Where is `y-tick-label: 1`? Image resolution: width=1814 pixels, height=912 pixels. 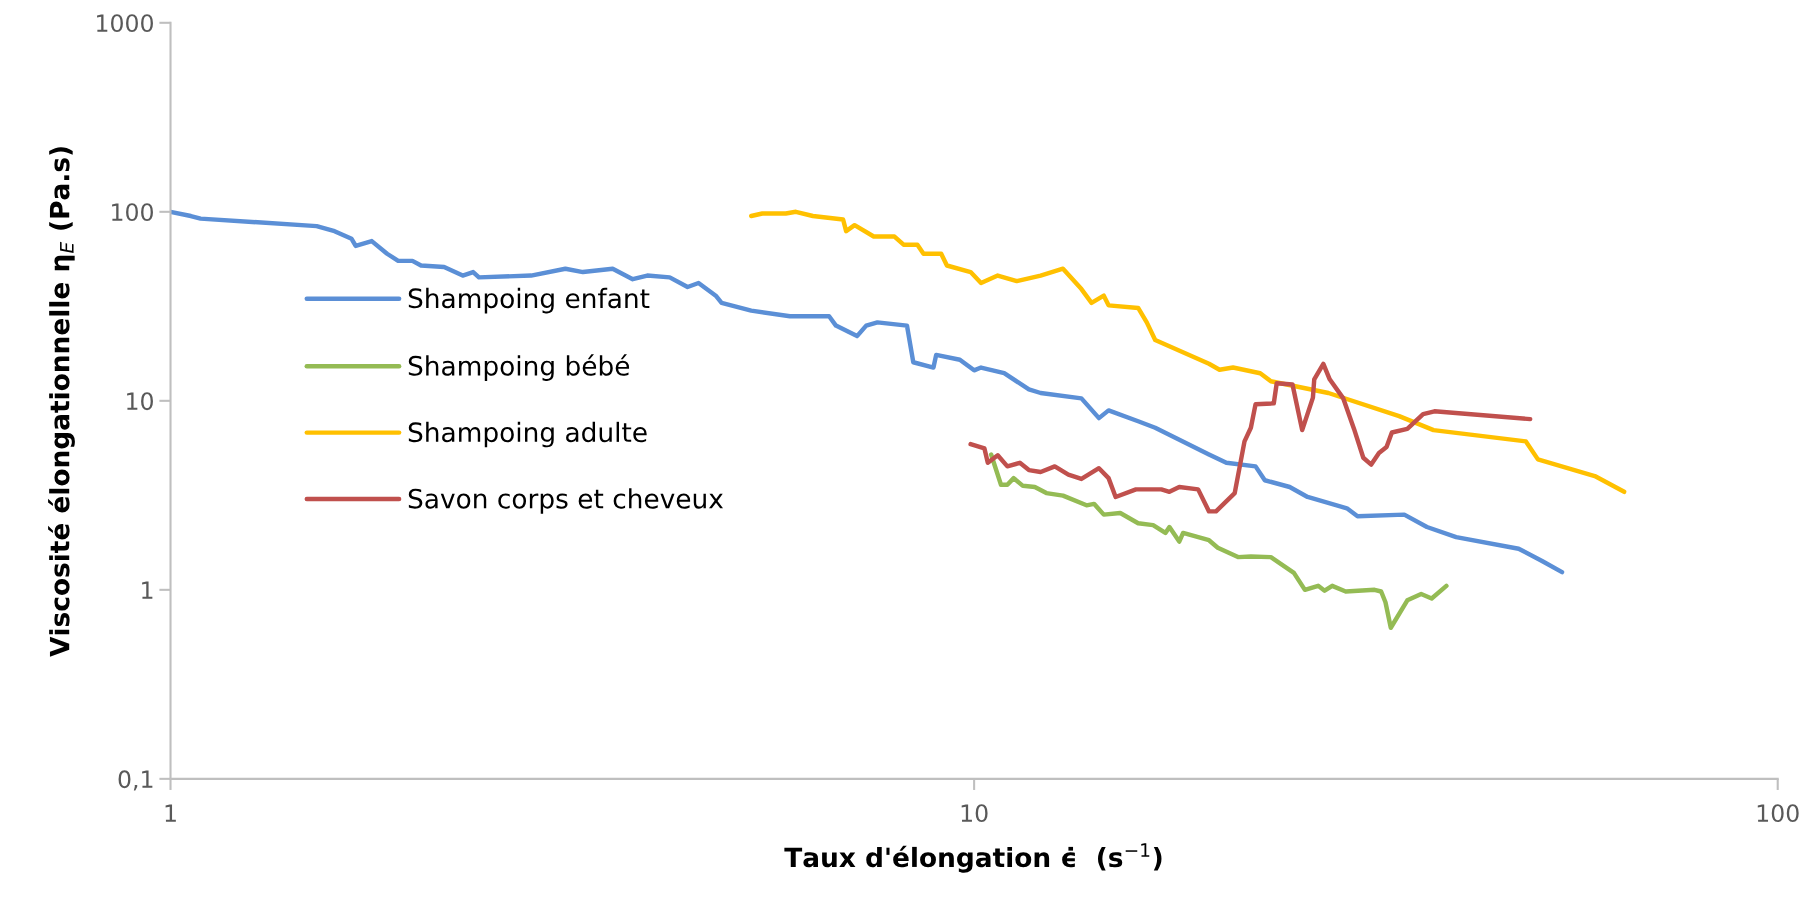 y-tick-label: 1 is located at coordinates (147, 590).